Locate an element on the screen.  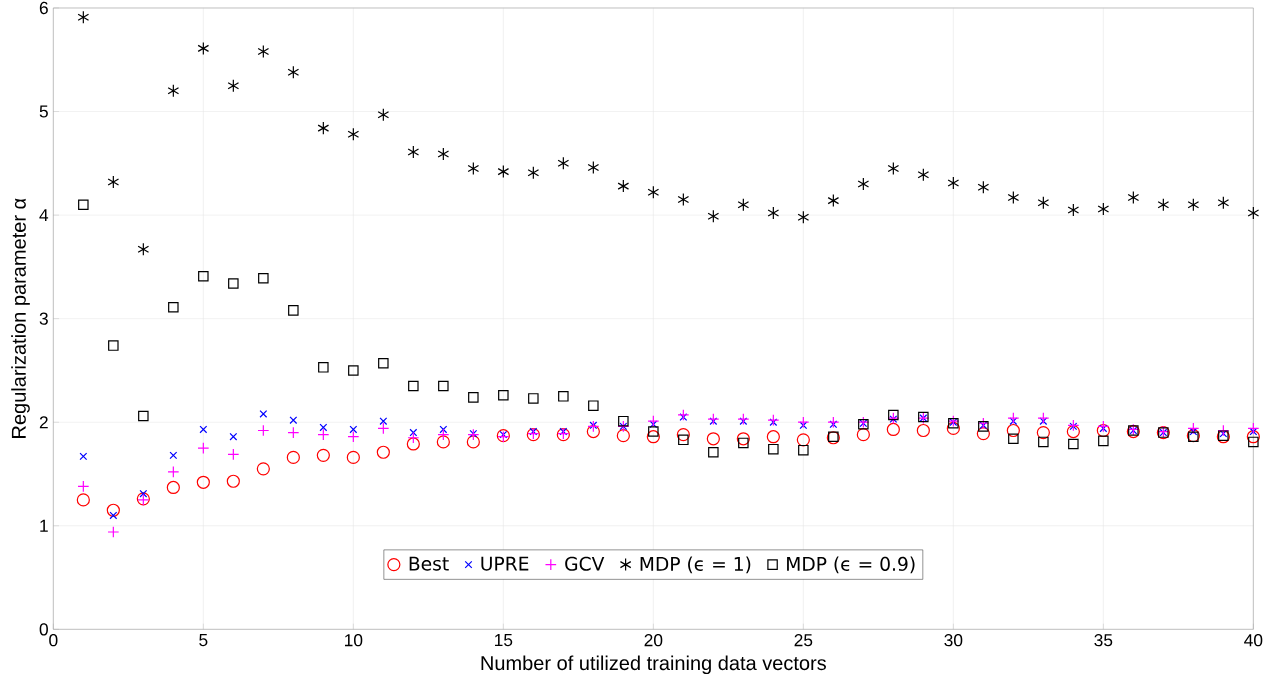
y-axis-title: Regularization parameter α is located at coordinates (20, 318).